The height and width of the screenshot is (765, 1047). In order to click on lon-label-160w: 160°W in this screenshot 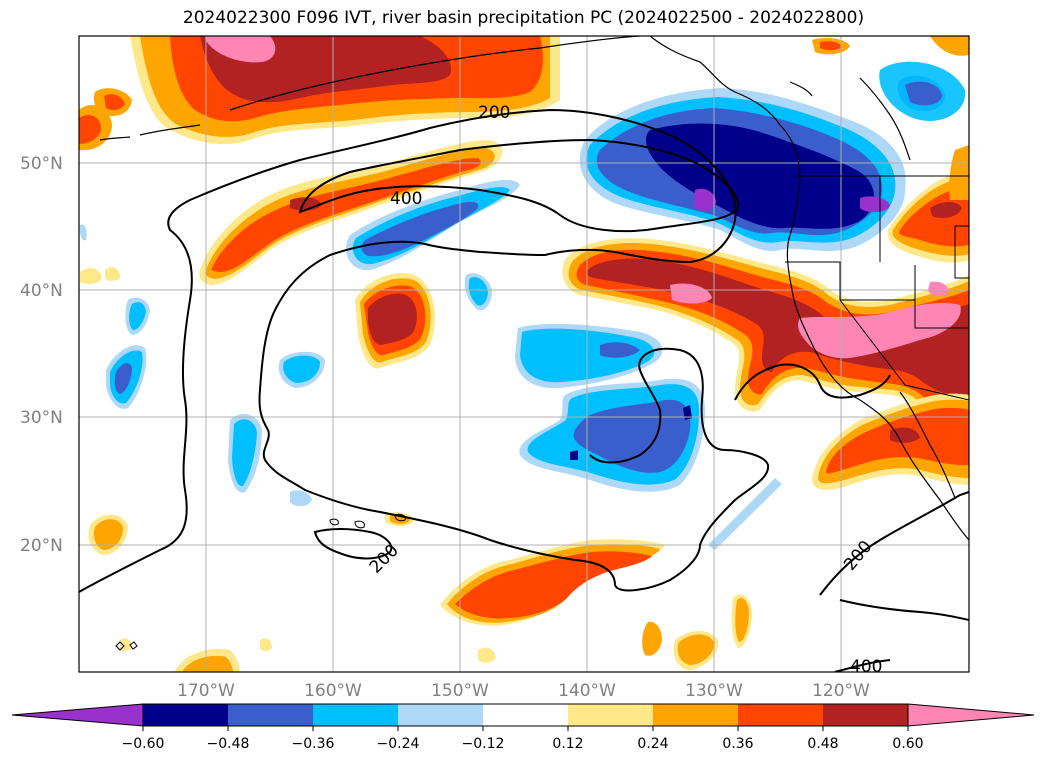, I will do `click(333, 691)`.